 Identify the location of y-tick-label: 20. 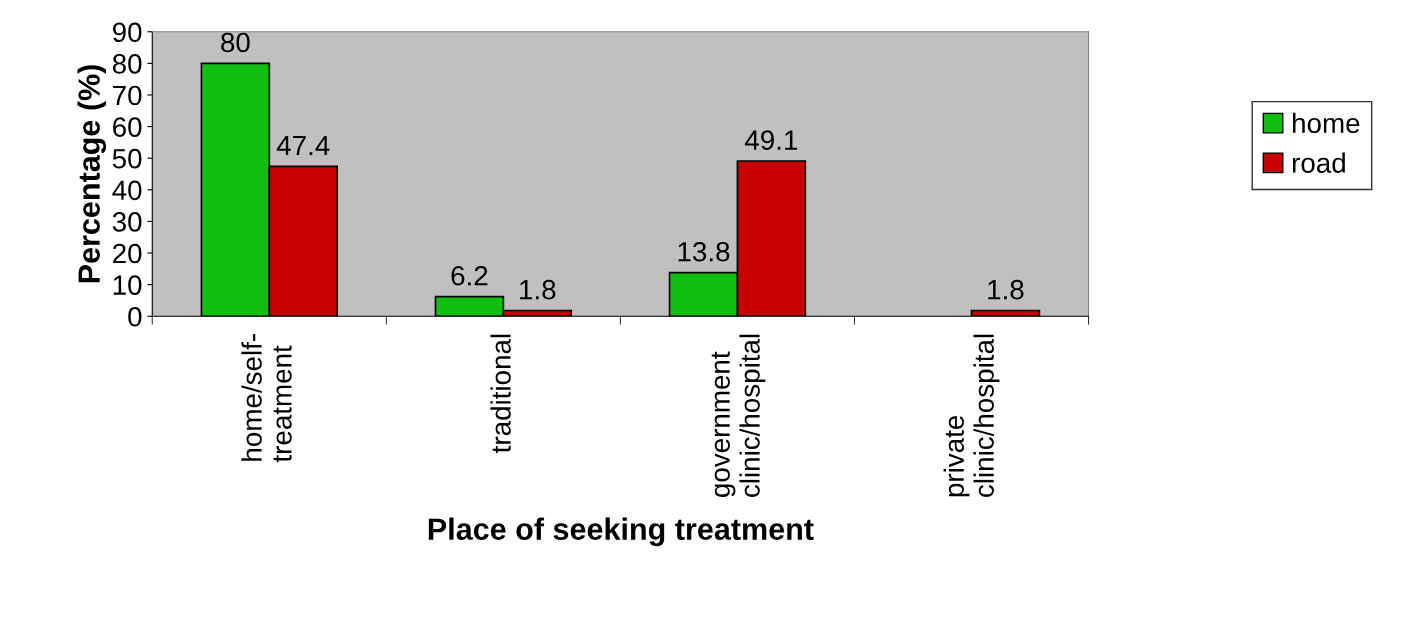
(127, 253).